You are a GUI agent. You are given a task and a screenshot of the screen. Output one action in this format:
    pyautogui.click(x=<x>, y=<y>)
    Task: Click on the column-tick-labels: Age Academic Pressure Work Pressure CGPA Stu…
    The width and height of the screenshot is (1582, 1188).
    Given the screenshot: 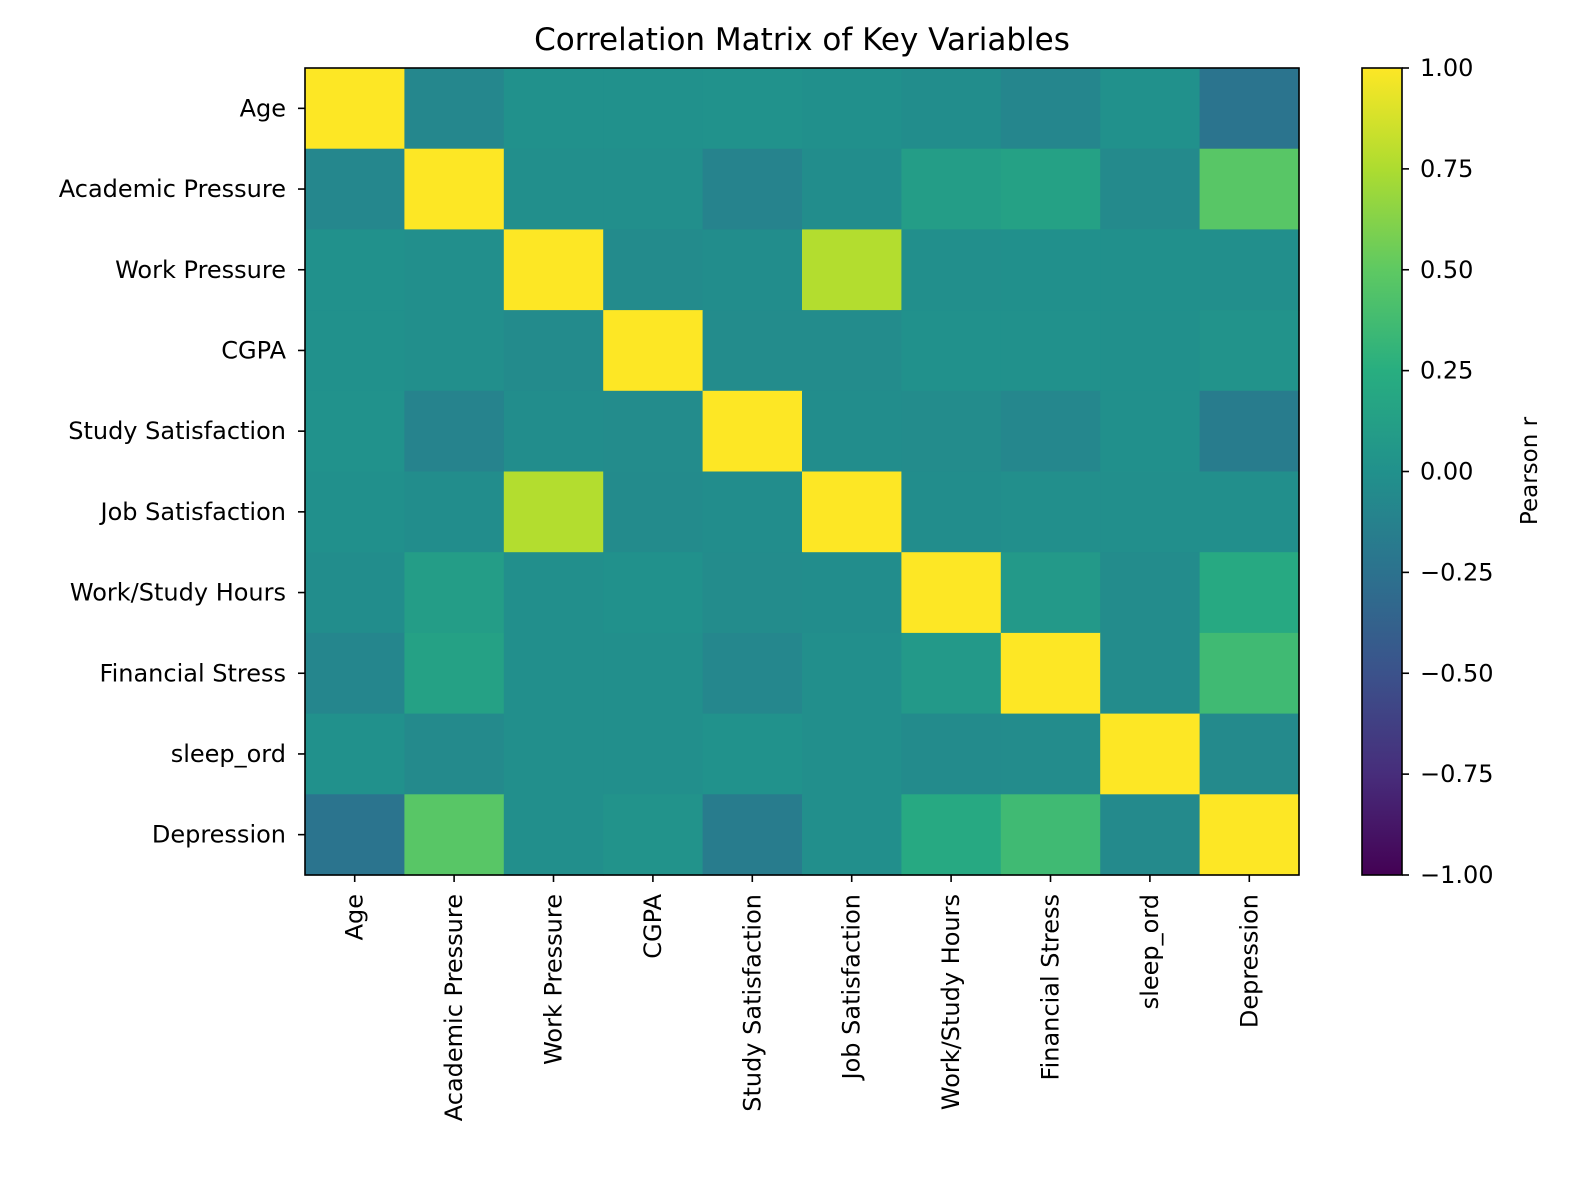 What is the action you would take?
    pyautogui.click(x=802, y=998)
    